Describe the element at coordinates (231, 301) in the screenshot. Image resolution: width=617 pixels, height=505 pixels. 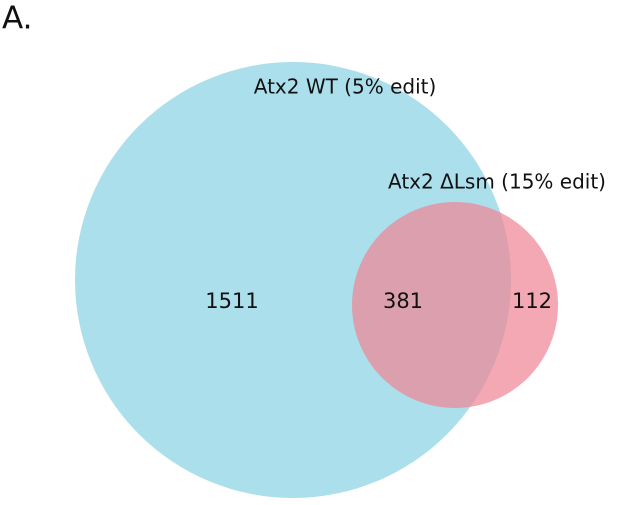
I see `region-value: 1511` at that location.